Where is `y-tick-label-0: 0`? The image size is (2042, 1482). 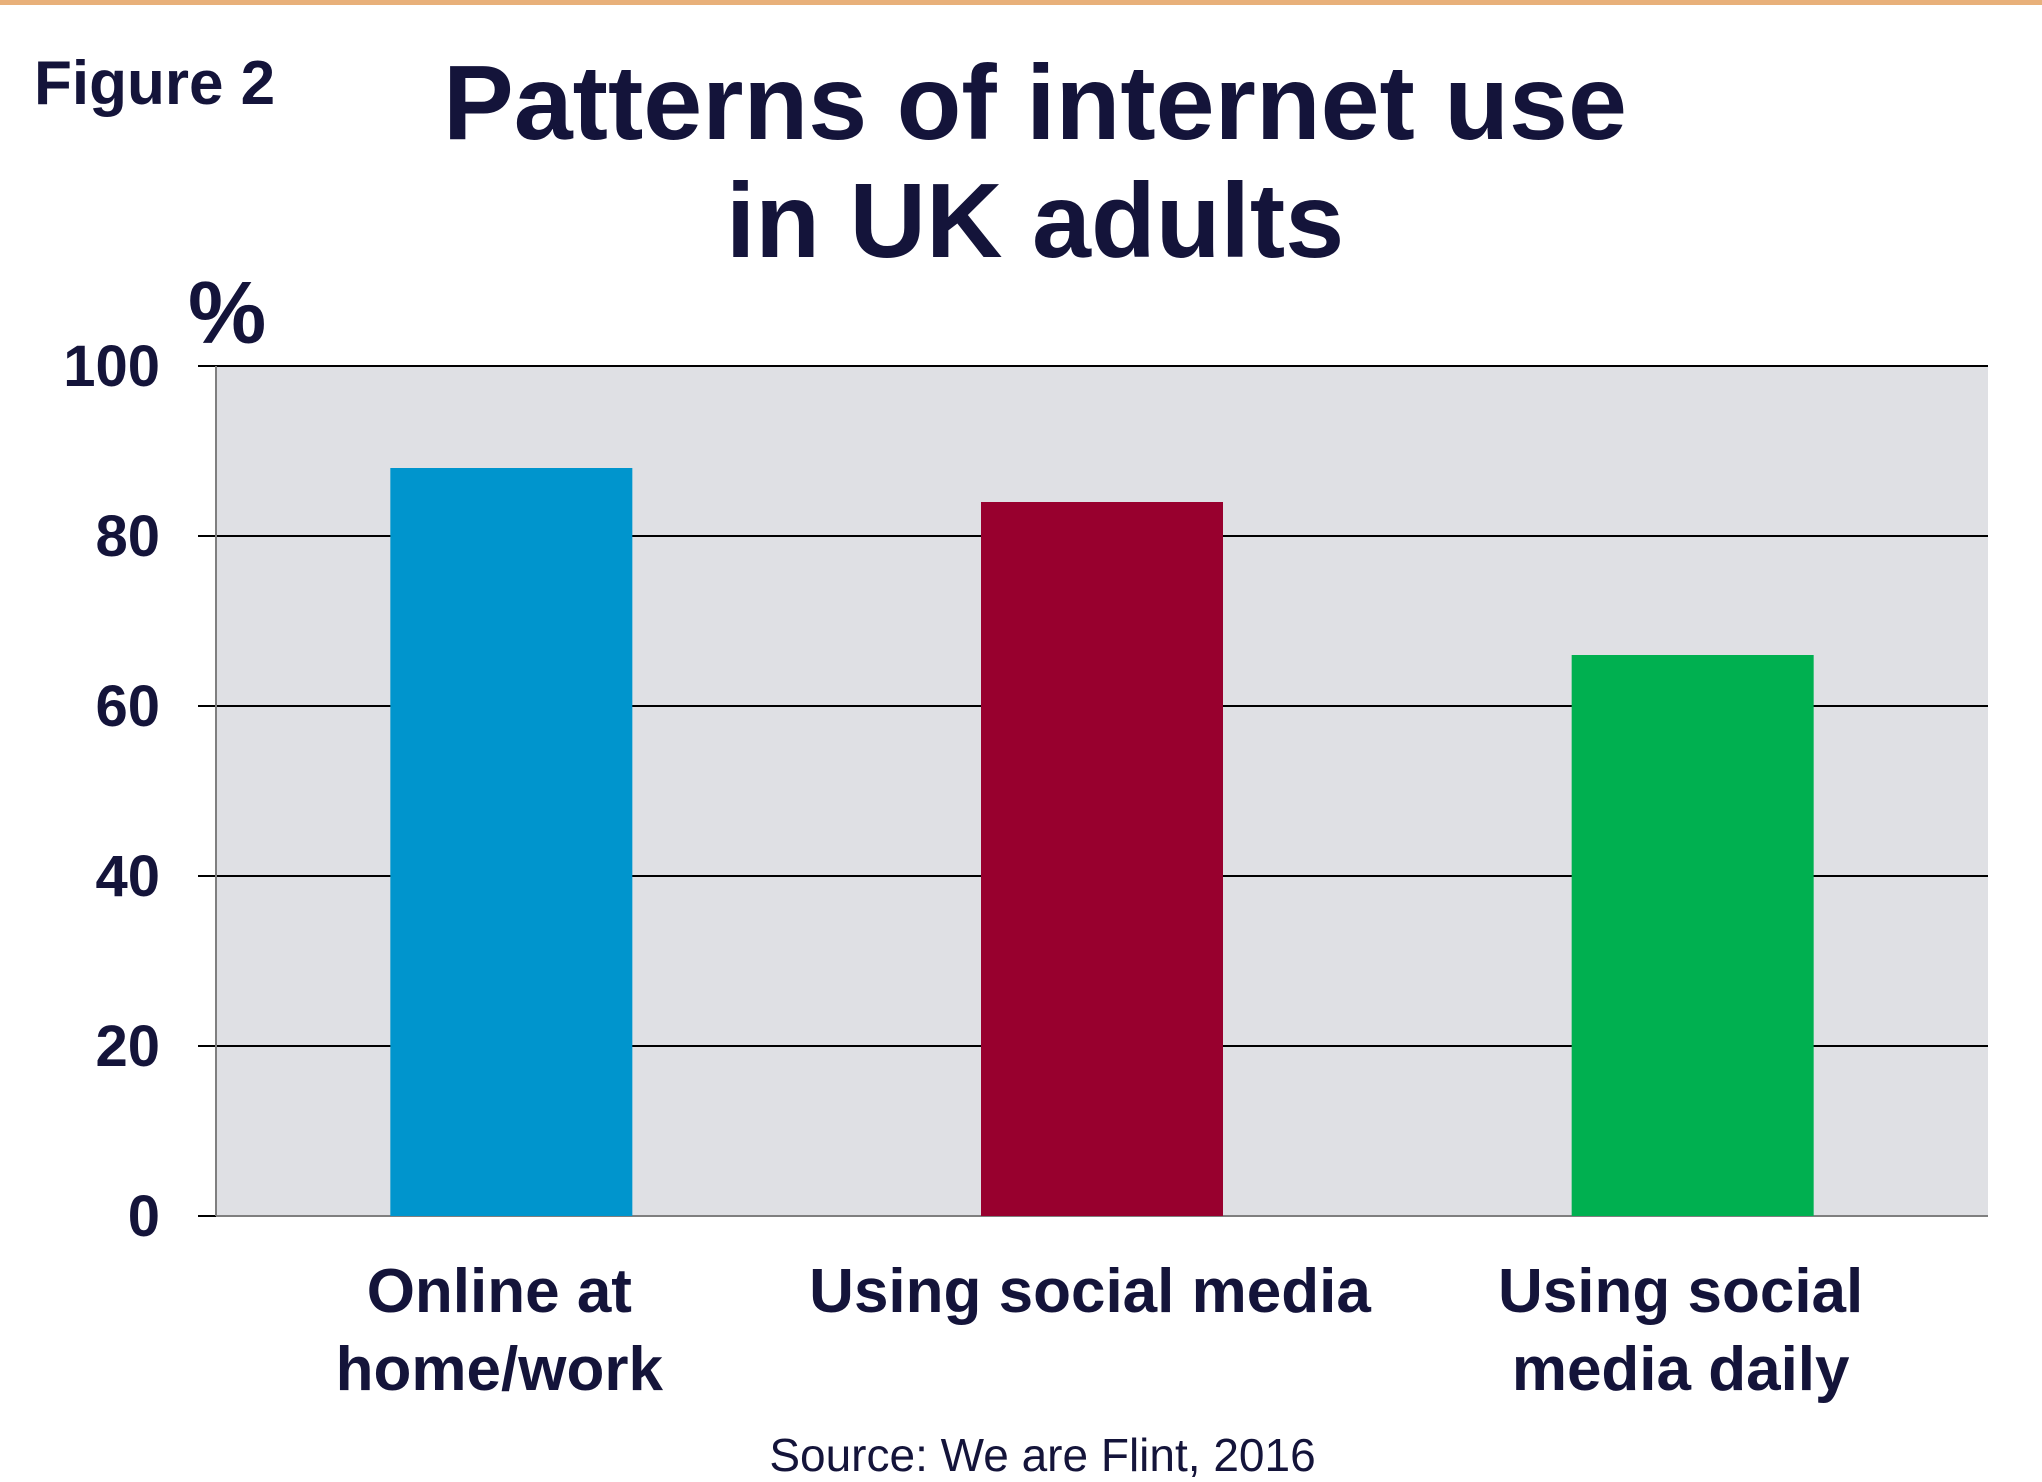
y-tick-label-0: 0 is located at coordinates (144, 1216).